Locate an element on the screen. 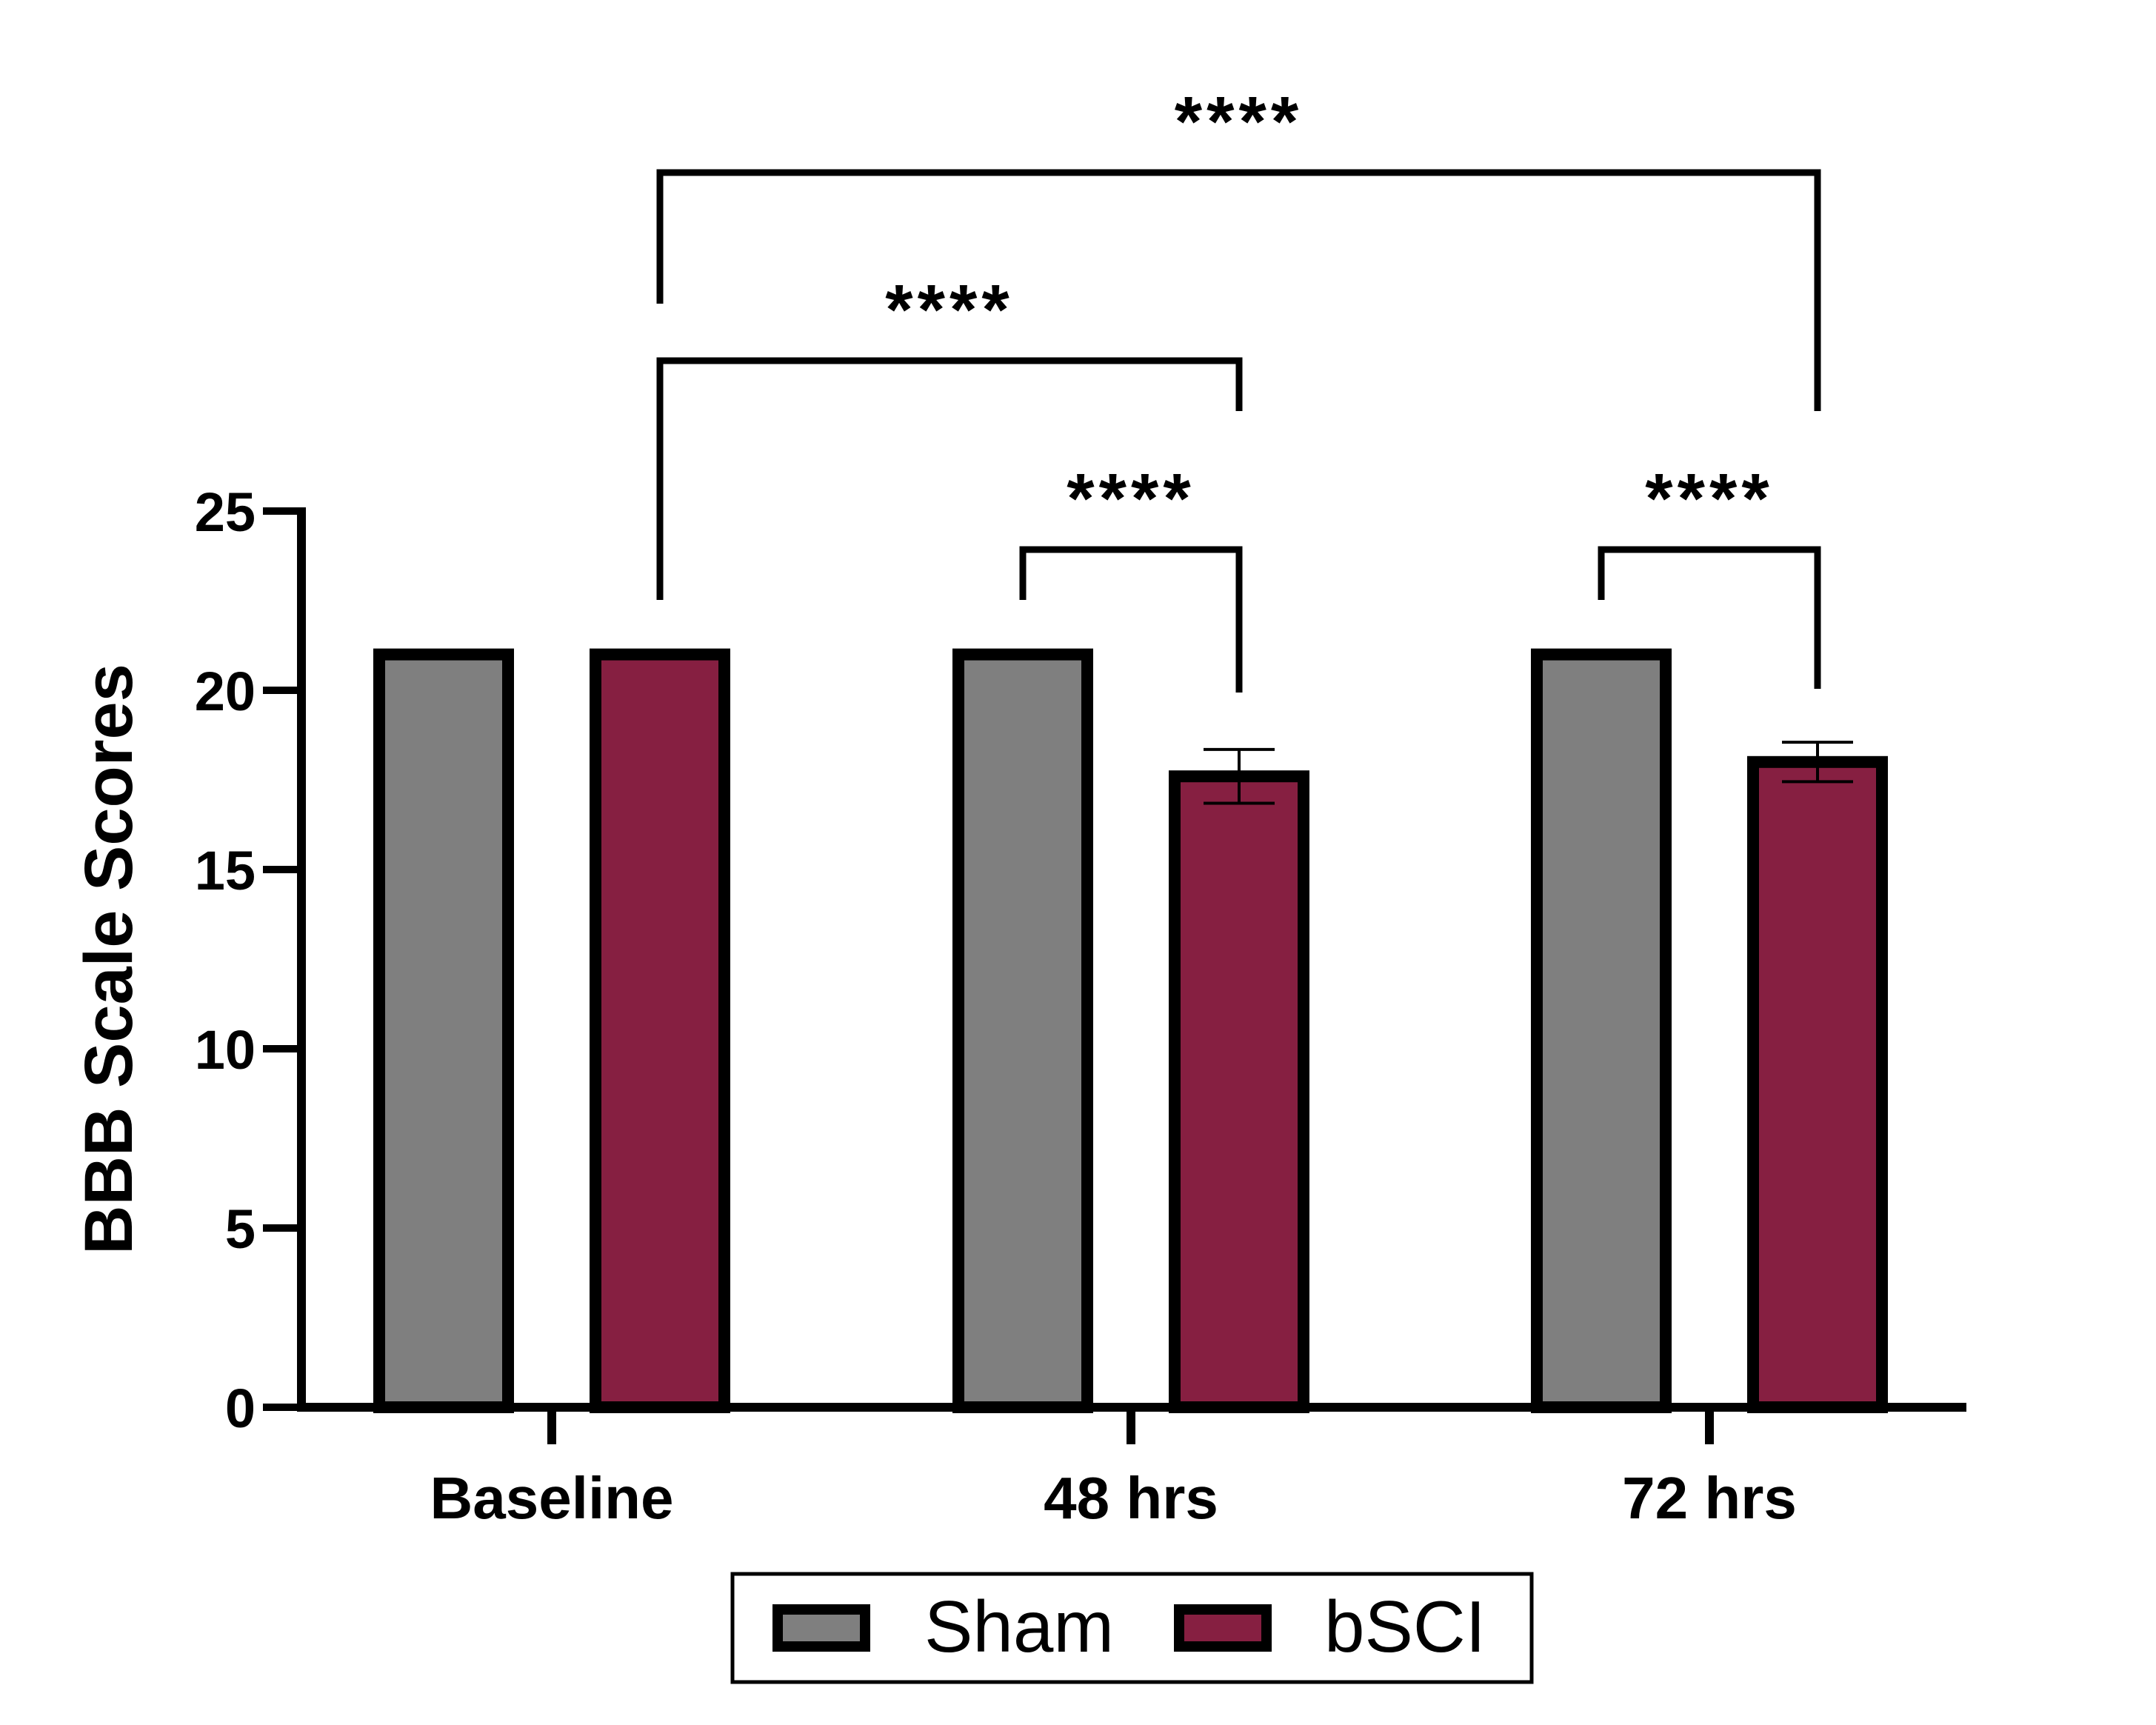  y-tick-label: 5 is located at coordinates (240, 1229).